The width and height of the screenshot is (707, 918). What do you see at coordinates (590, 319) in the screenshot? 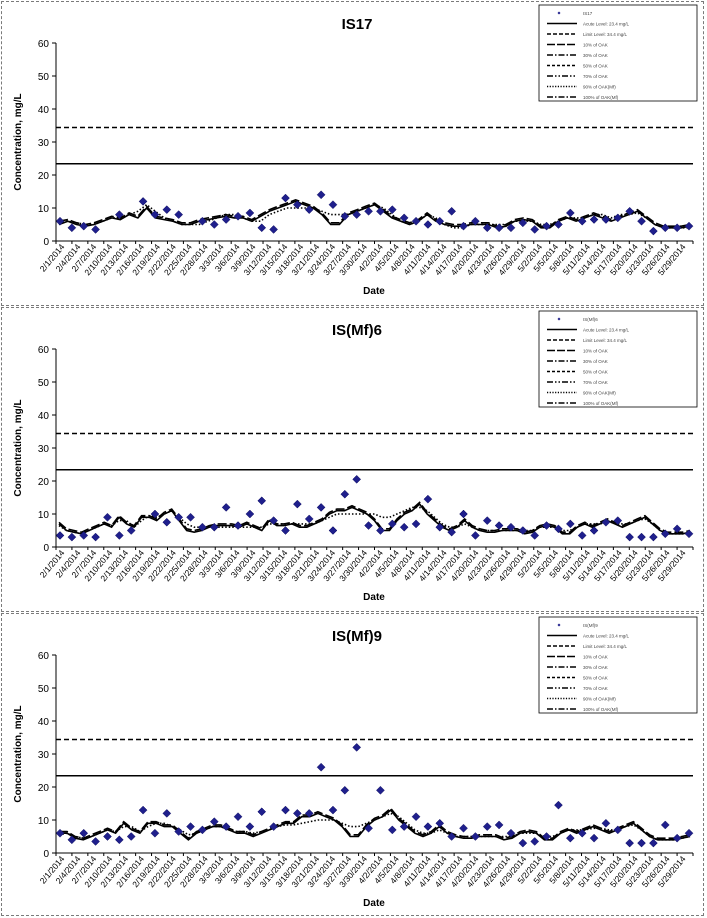
I see `legend-label: IS(Mf)6` at bounding box center [590, 319].